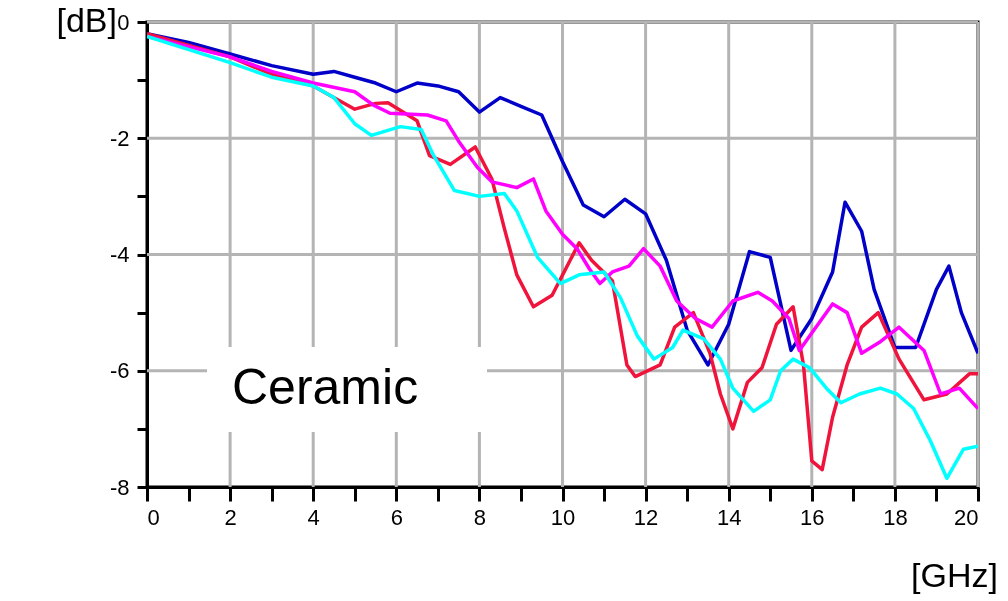  Describe the element at coordinates (563, 517) in the screenshot. I see `x-tick-label: 10` at that location.